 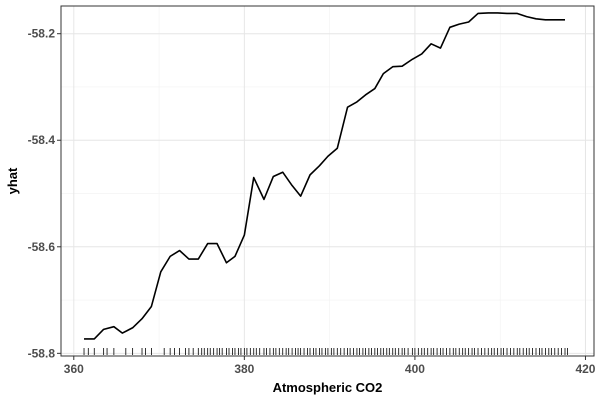 I want to click on y-axis-title: yhat, so click(x=12, y=180).